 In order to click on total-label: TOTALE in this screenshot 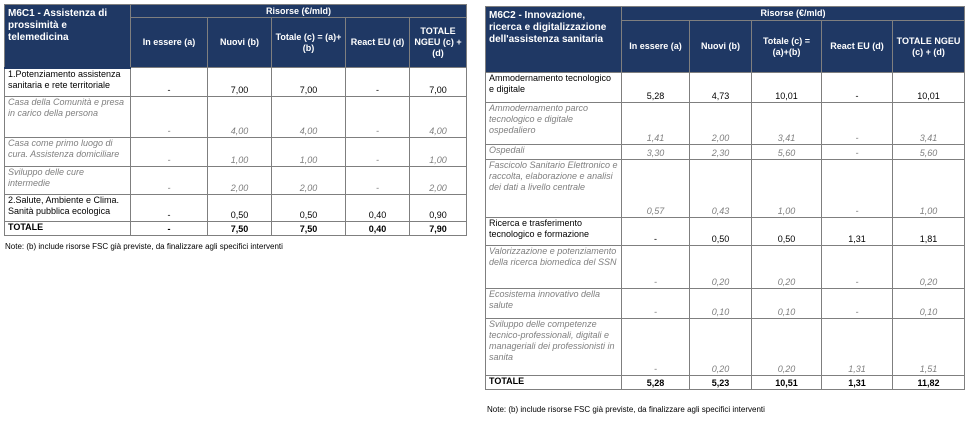, I will do `click(553, 382)`.